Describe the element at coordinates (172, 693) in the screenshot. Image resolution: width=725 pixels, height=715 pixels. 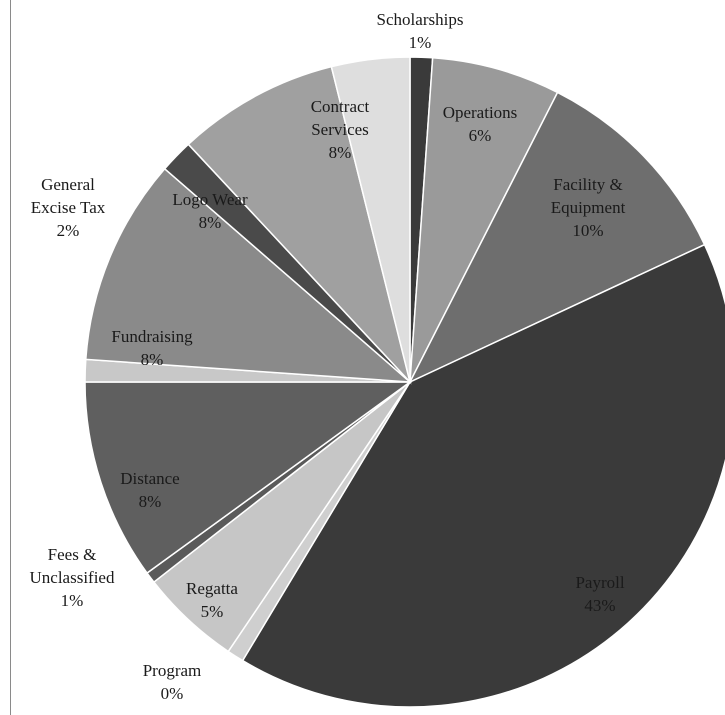
I see `data-label-line: 0%` at that location.